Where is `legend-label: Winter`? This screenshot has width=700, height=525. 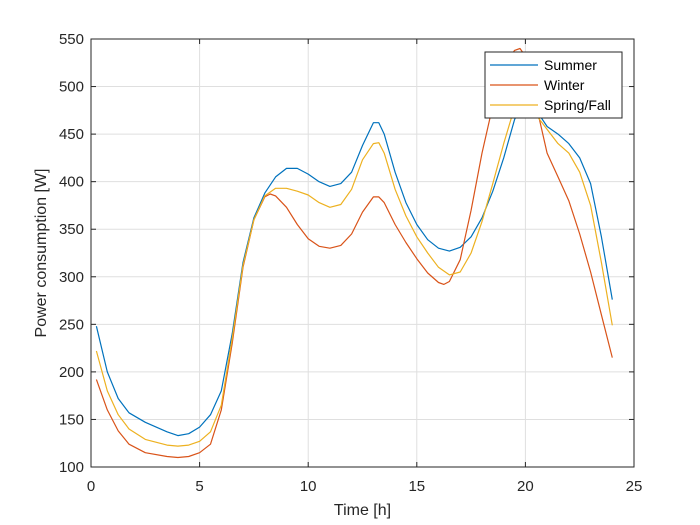
legend-label: Winter is located at coordinates (564, 85).